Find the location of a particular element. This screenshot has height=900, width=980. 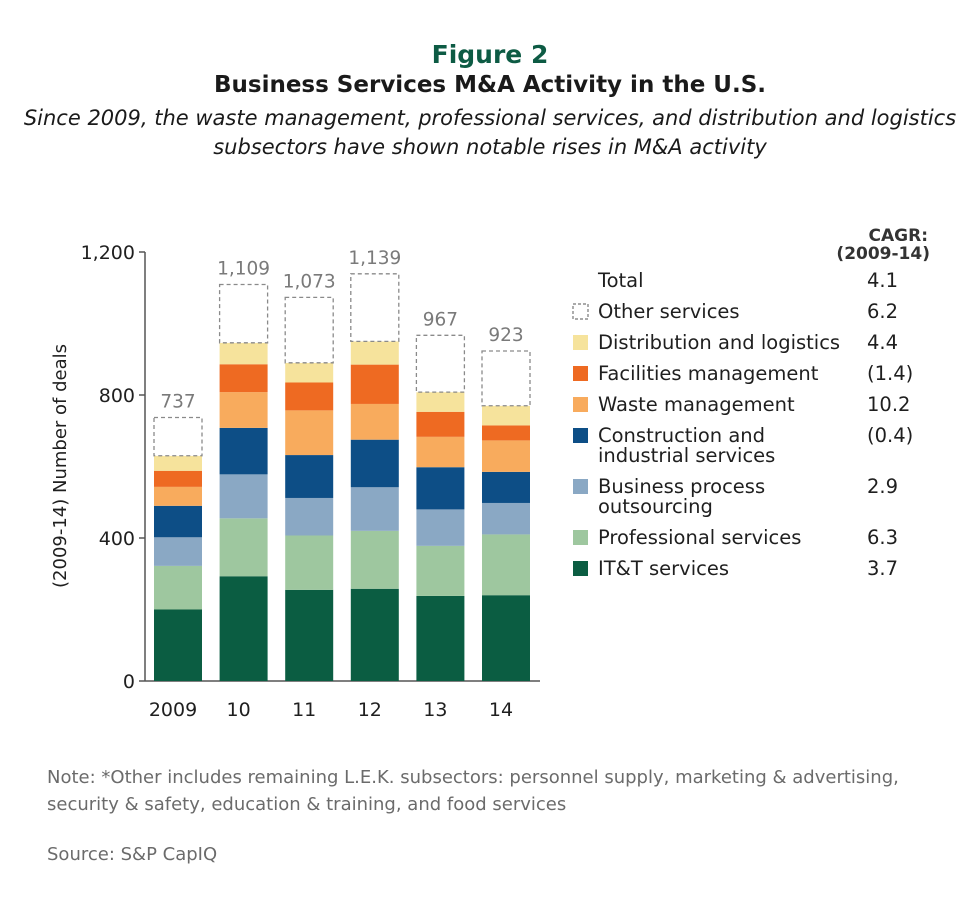

bar-total-label: 923 is located at coordinates (505, 335).